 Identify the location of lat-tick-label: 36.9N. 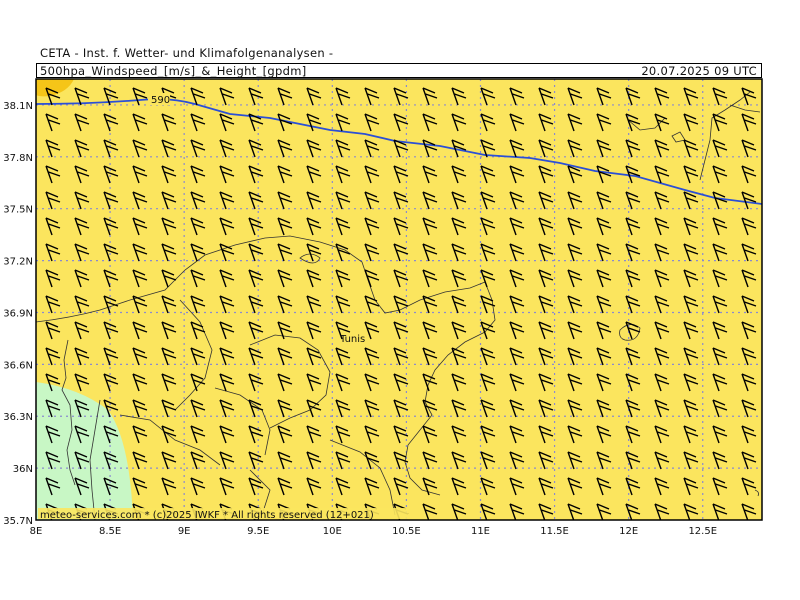
(18, 313).